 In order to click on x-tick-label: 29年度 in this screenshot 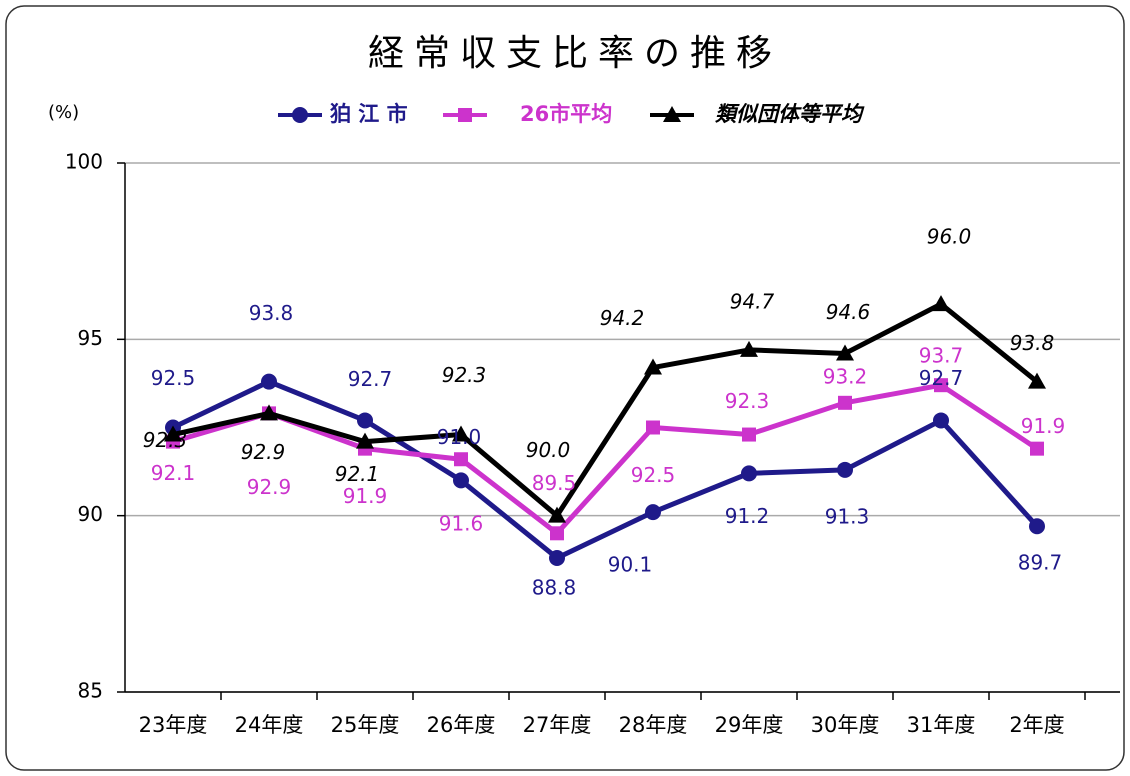, I will do `click(749, 725)`.